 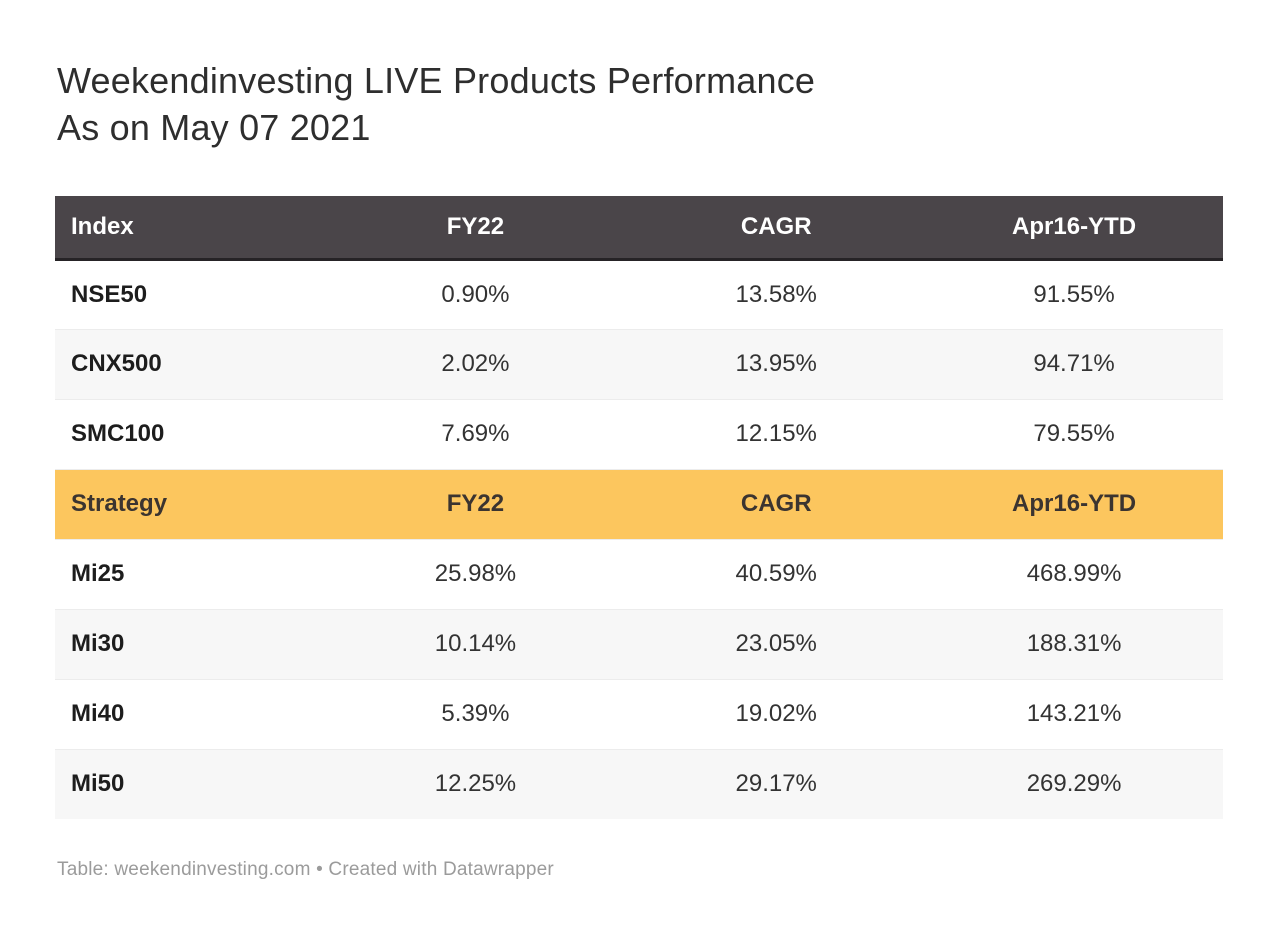 What do you see at coordinates (475, 643) in the screenshot?
I see `cell-fy22: 10.14%` at bounding box center [475, 643].